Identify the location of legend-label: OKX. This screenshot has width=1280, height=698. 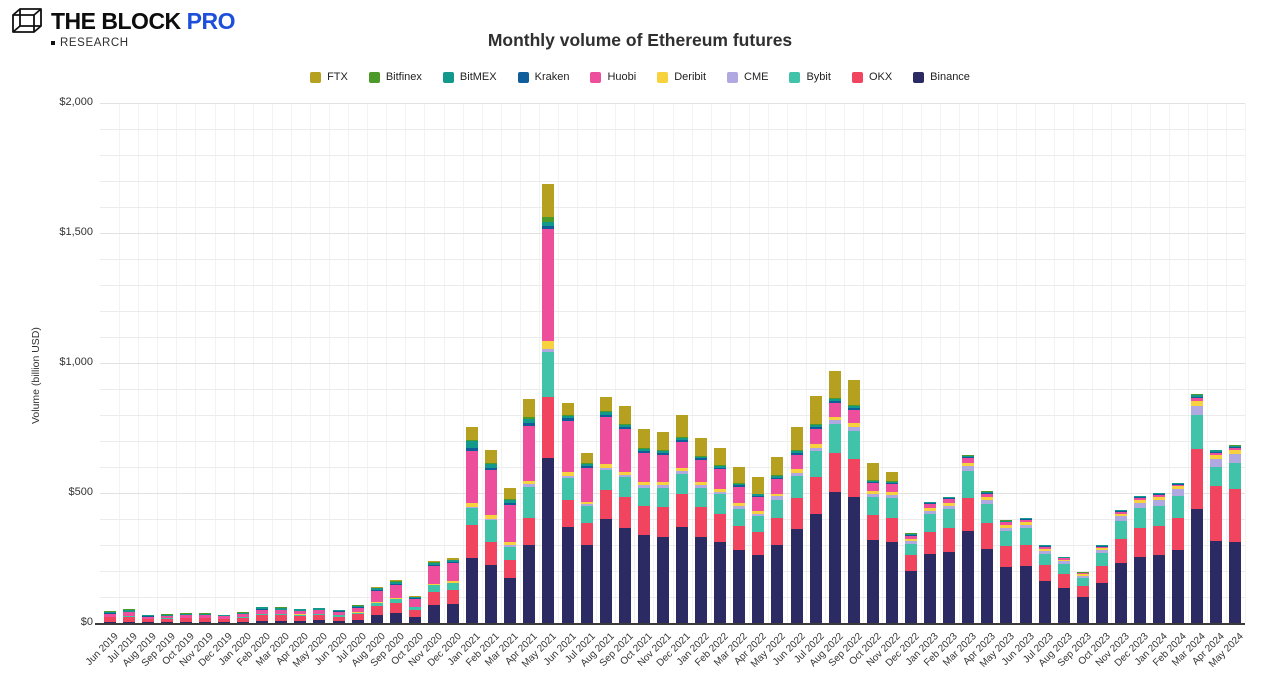
(880, 77).